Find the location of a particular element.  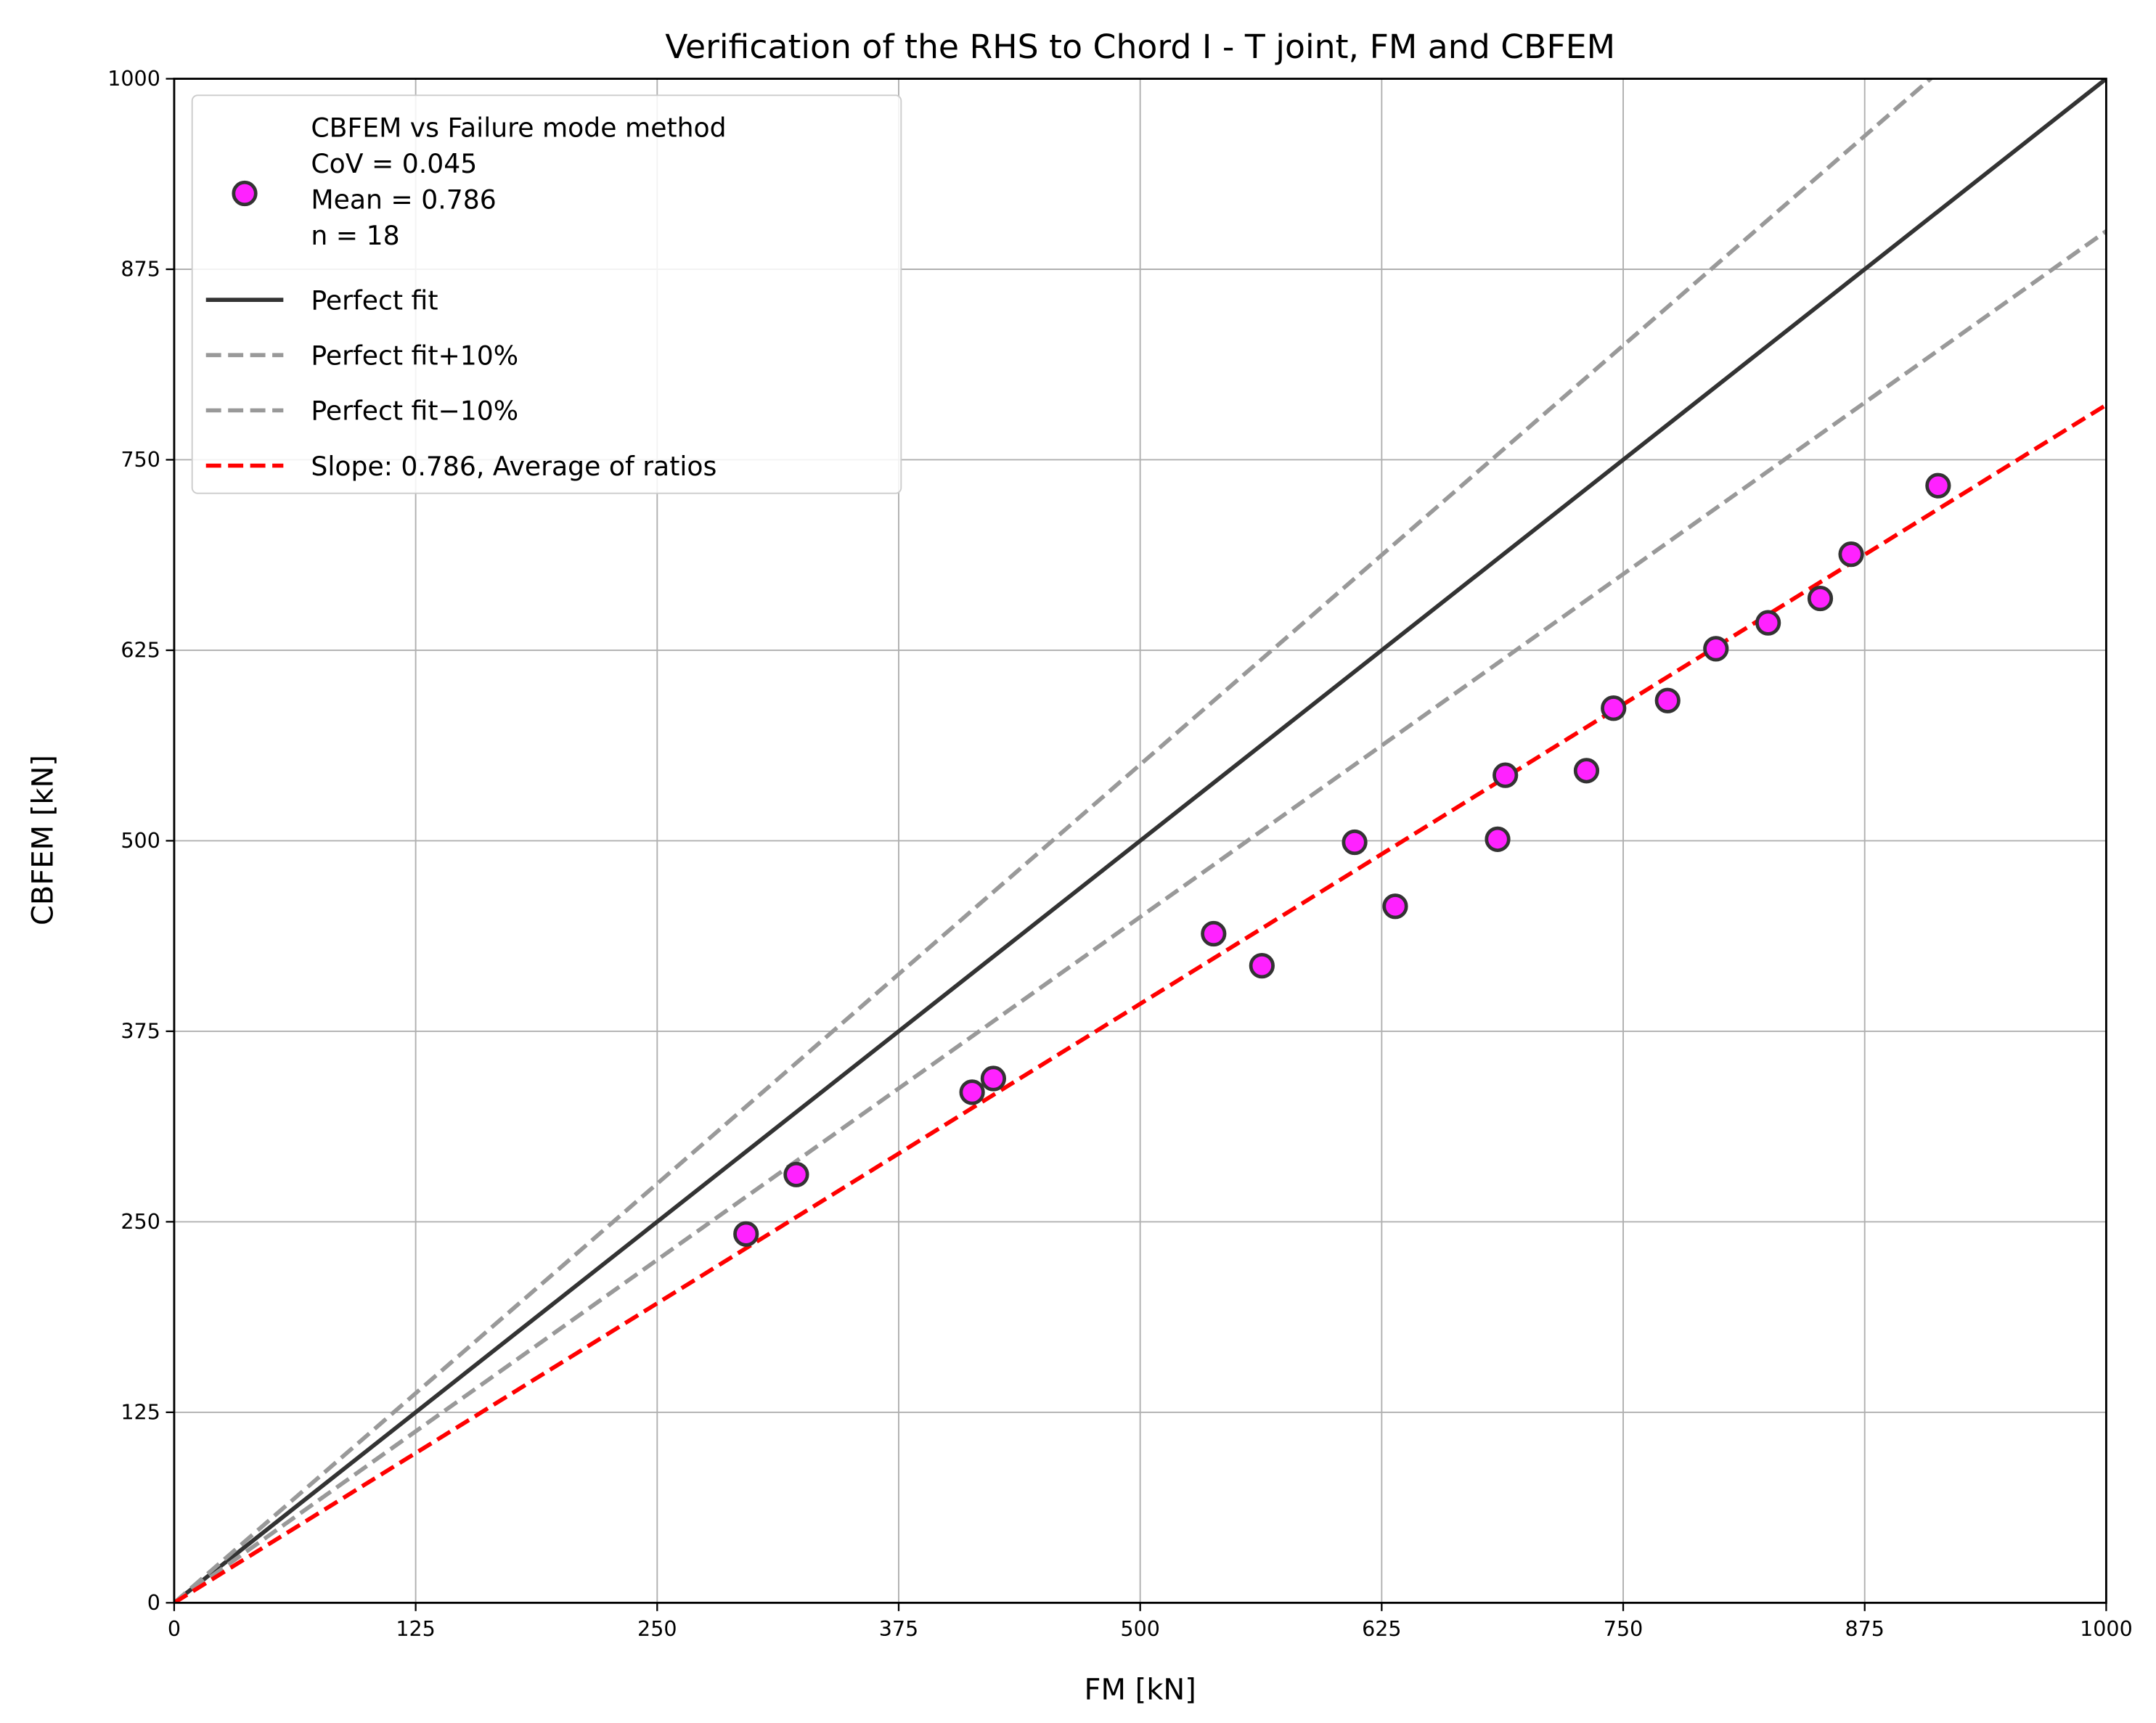

y-tick-label: 375 is located at coordinates (141, 1030).